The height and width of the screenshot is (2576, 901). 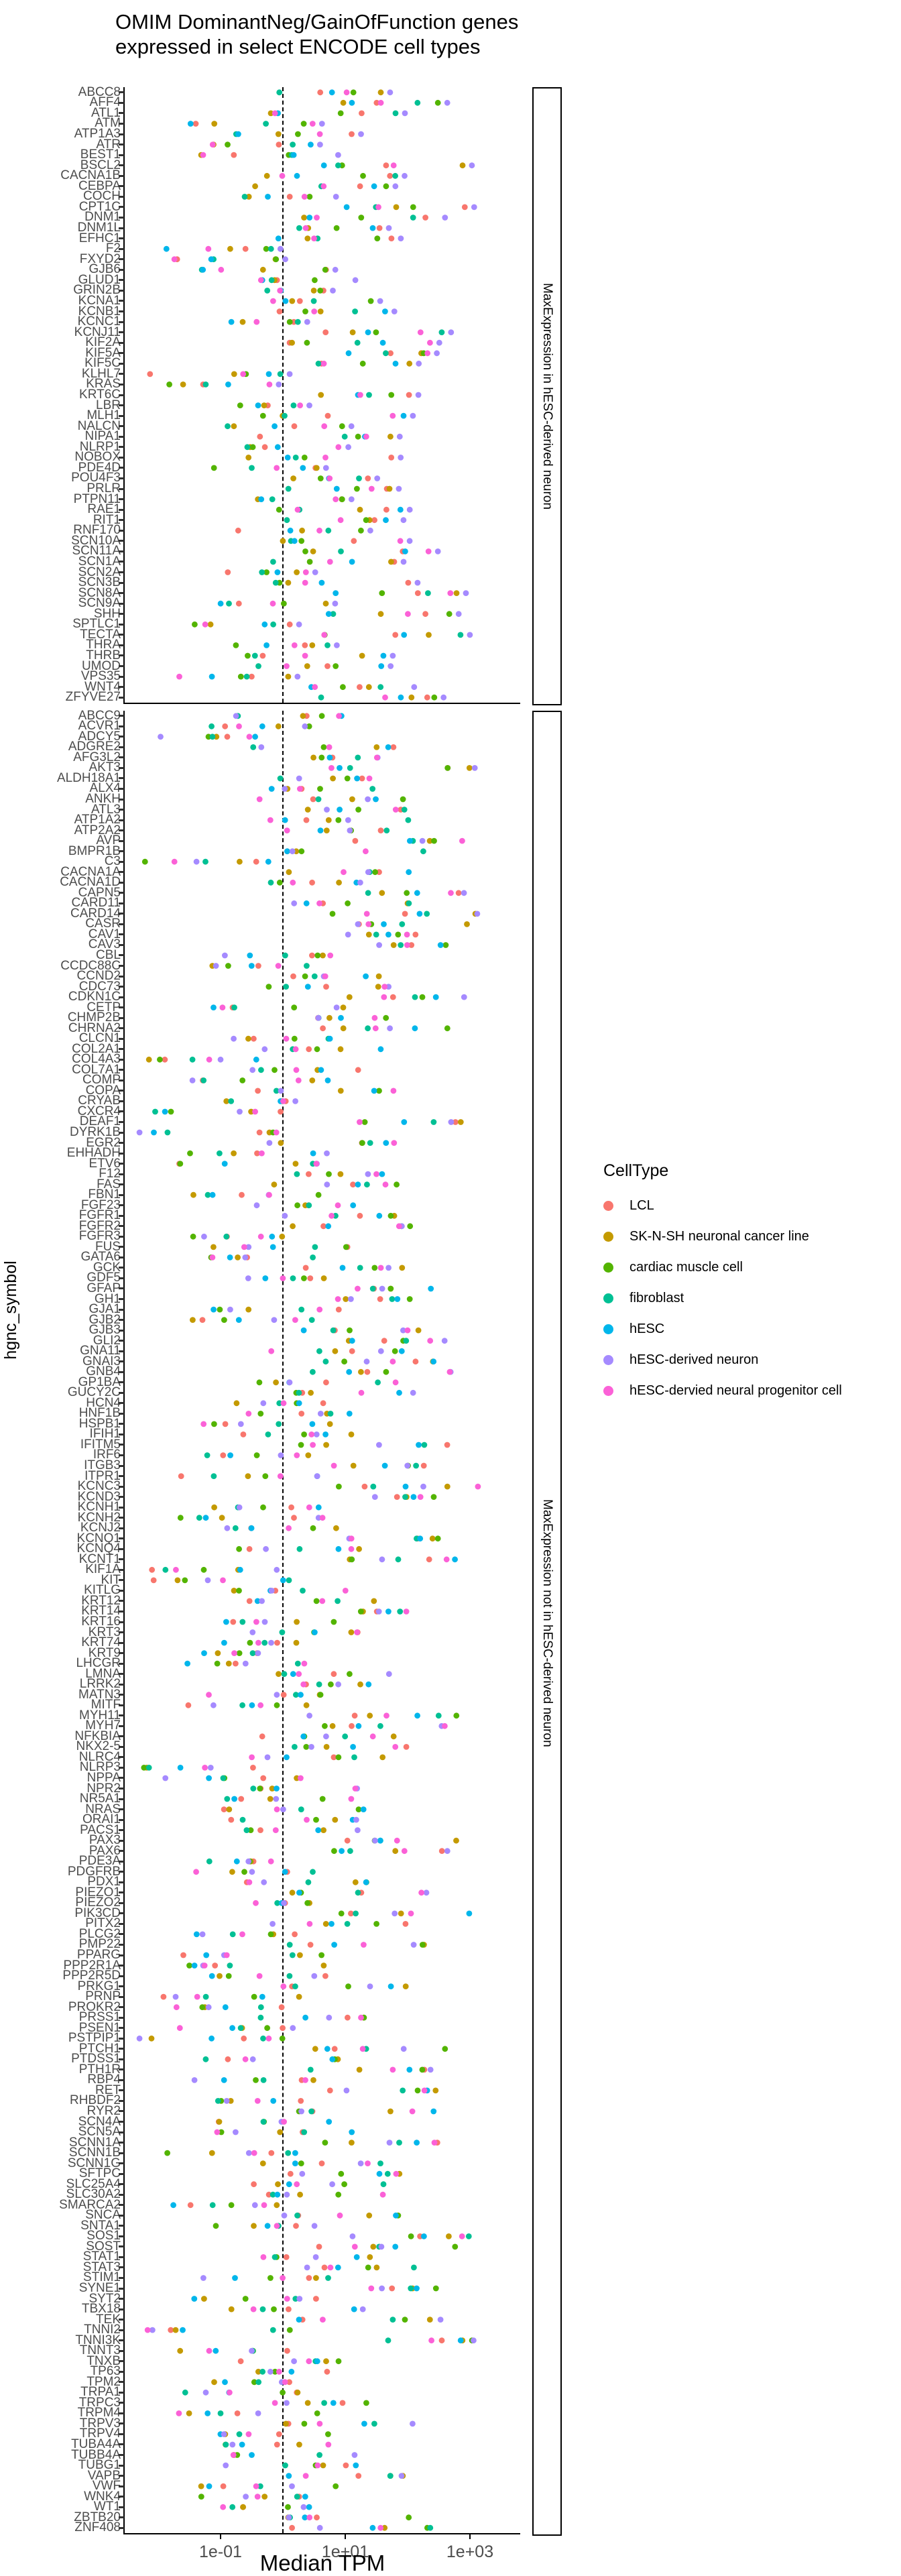 I want to click on gene-label: GRIN2B, so click(x=97, y=290).